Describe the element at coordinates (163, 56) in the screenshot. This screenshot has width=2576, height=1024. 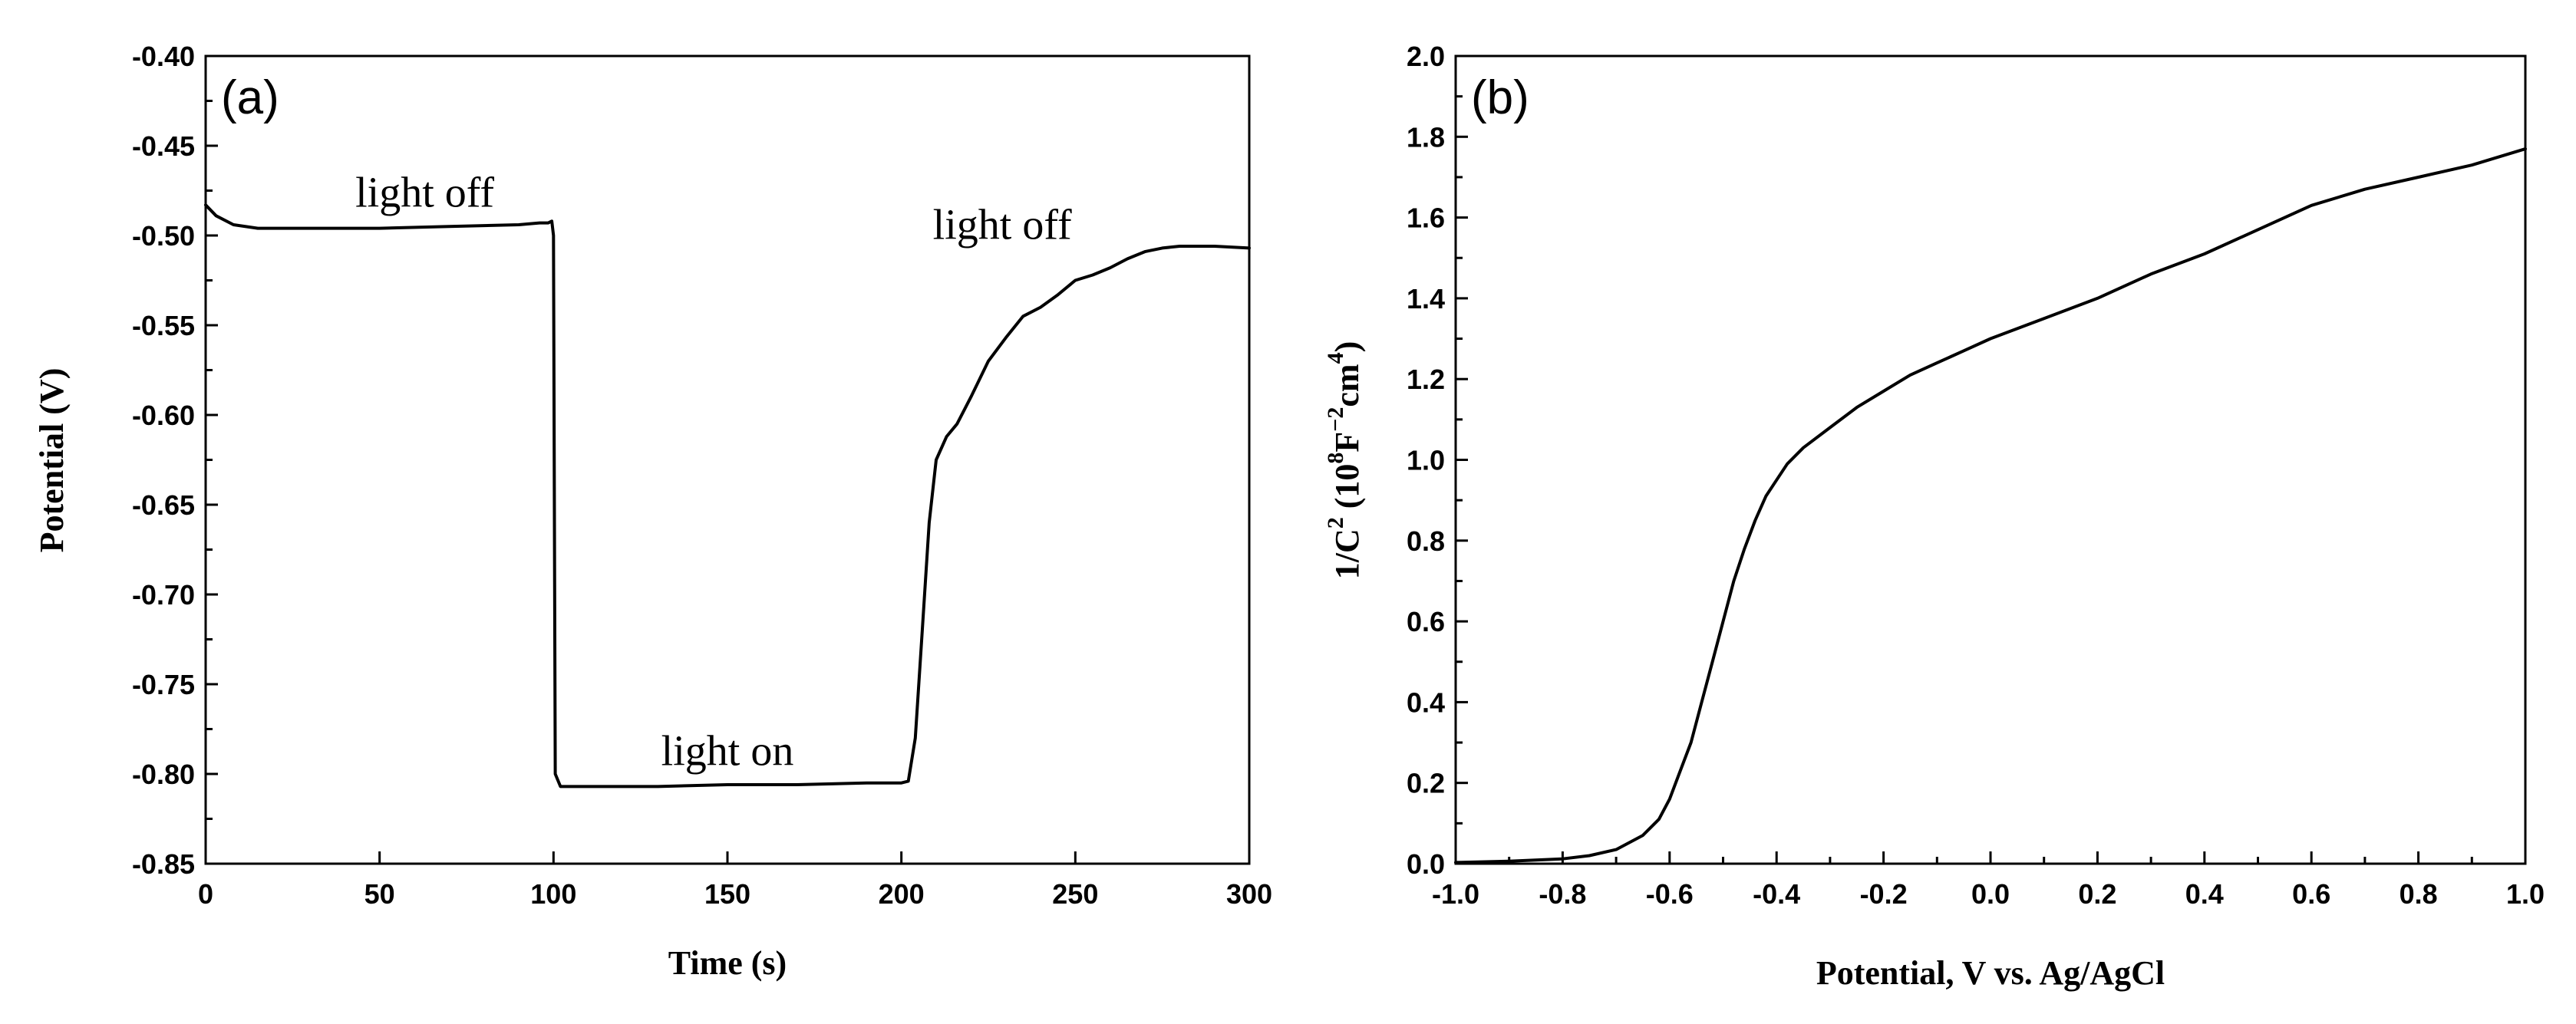
I see `panel-a-y-tick-label: -0.40` at that location.